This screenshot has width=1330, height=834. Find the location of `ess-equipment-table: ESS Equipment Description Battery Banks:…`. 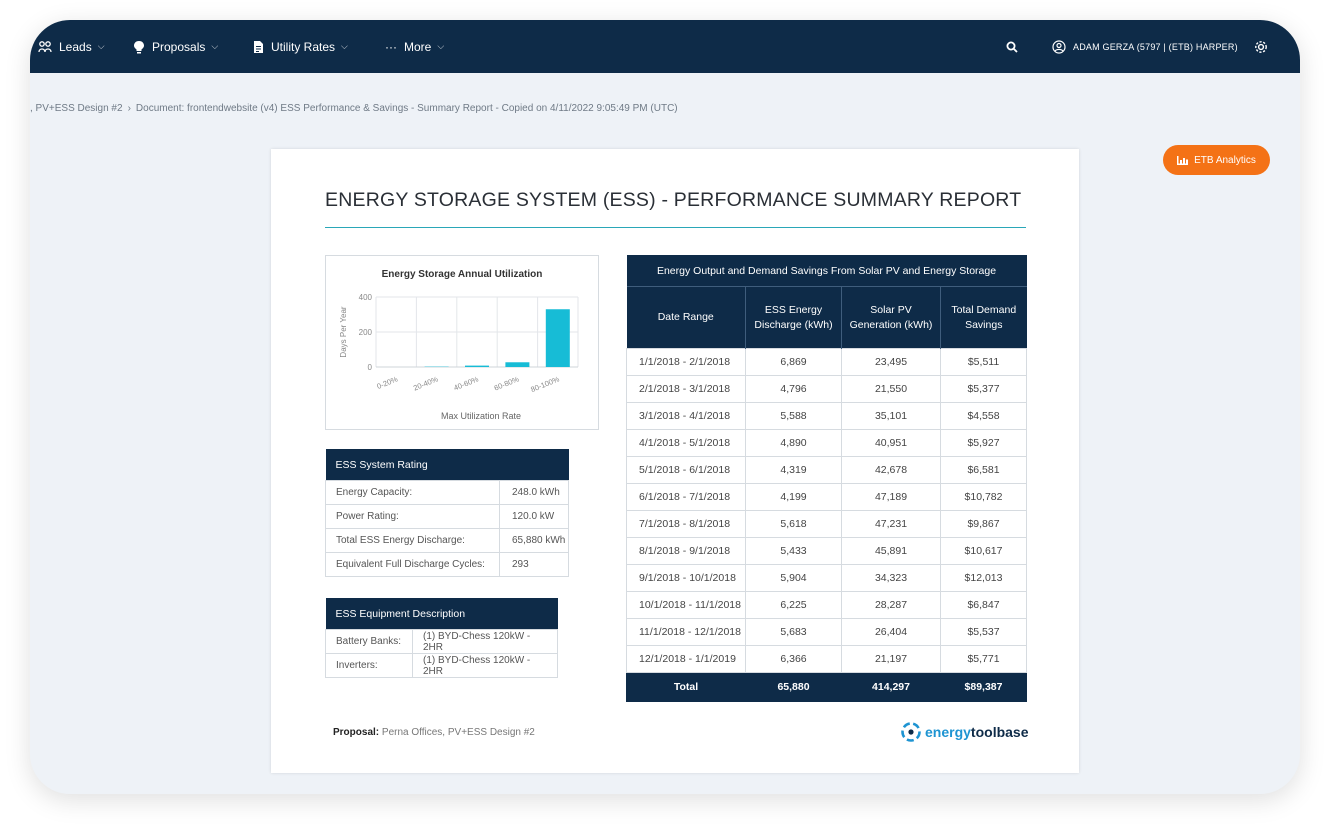

ess-equipment-table: ESS Equipment Description Battery Banks:… is located at coordinates (441, 638).